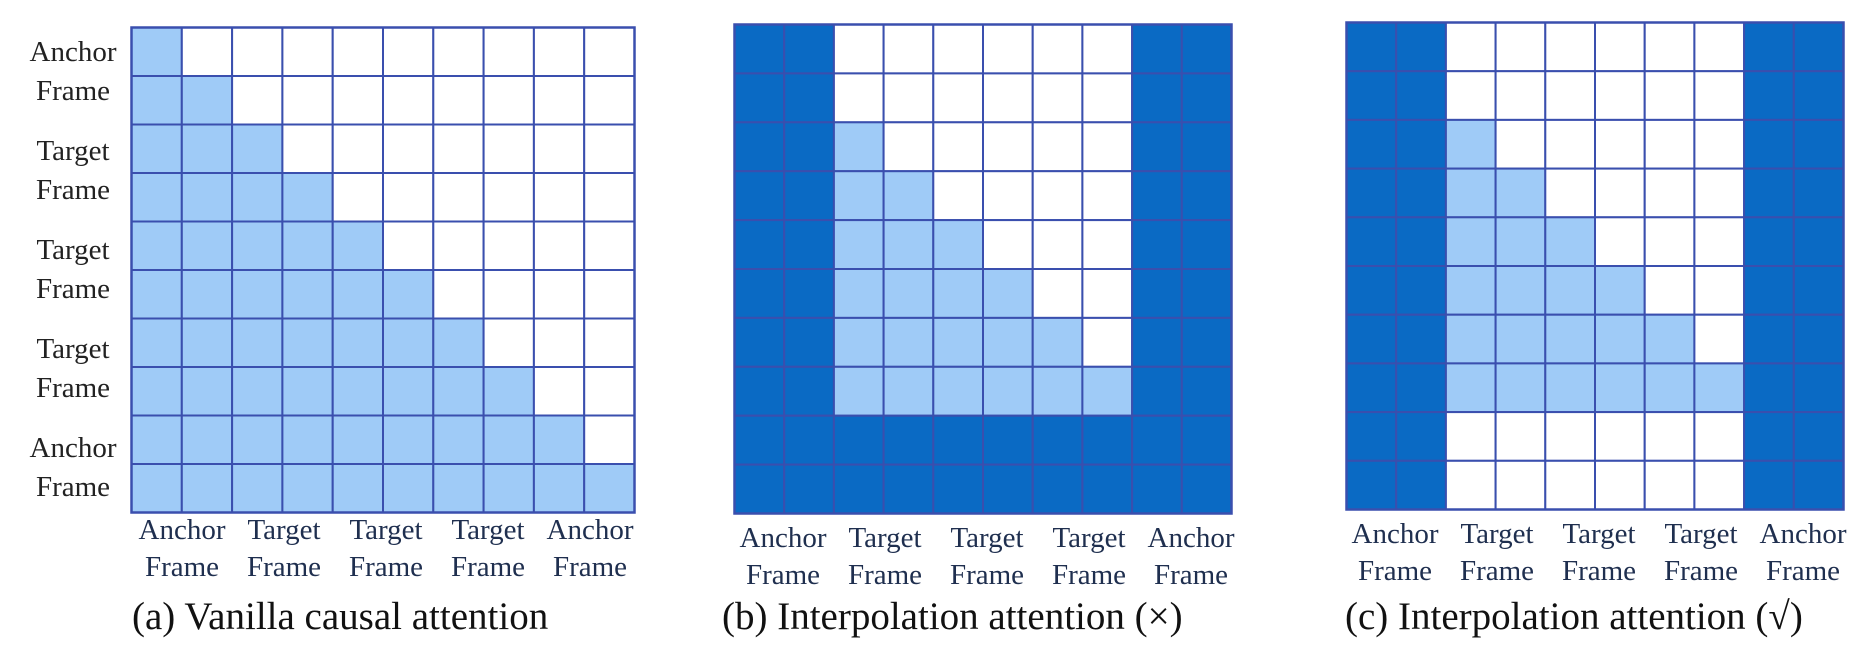 The image size is (1875, 663). What do you see at coordinates (73, 487) in the screenshot?
I see `row-label-line2: Frame` at bounding box center [73, 487].